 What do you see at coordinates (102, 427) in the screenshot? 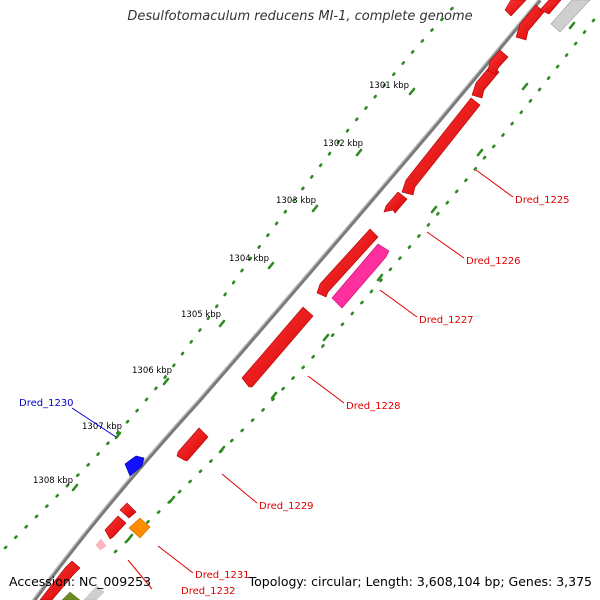
I see `tick-label: 1307 kbp` at bounding box center [102, 427].